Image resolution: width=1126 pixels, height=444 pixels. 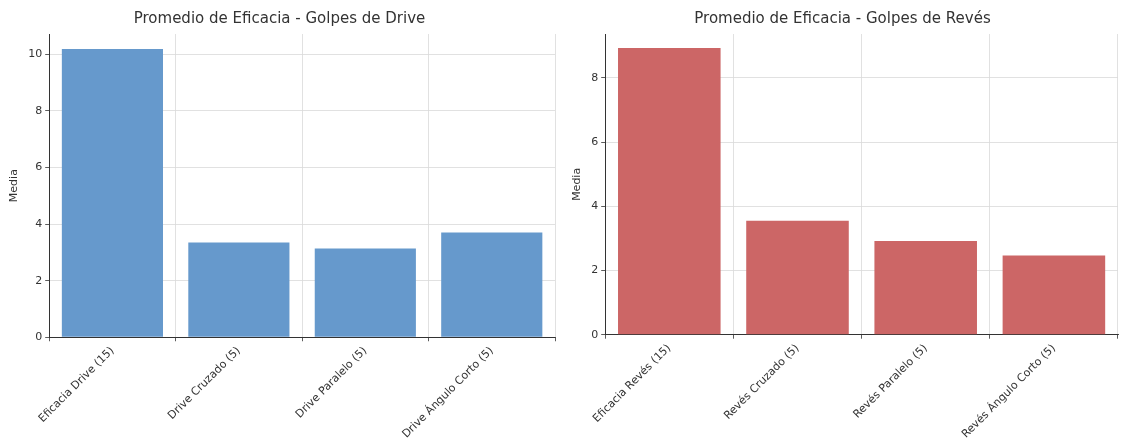 I want to click on y-tick-label: 10, so click(x=35, y=54).